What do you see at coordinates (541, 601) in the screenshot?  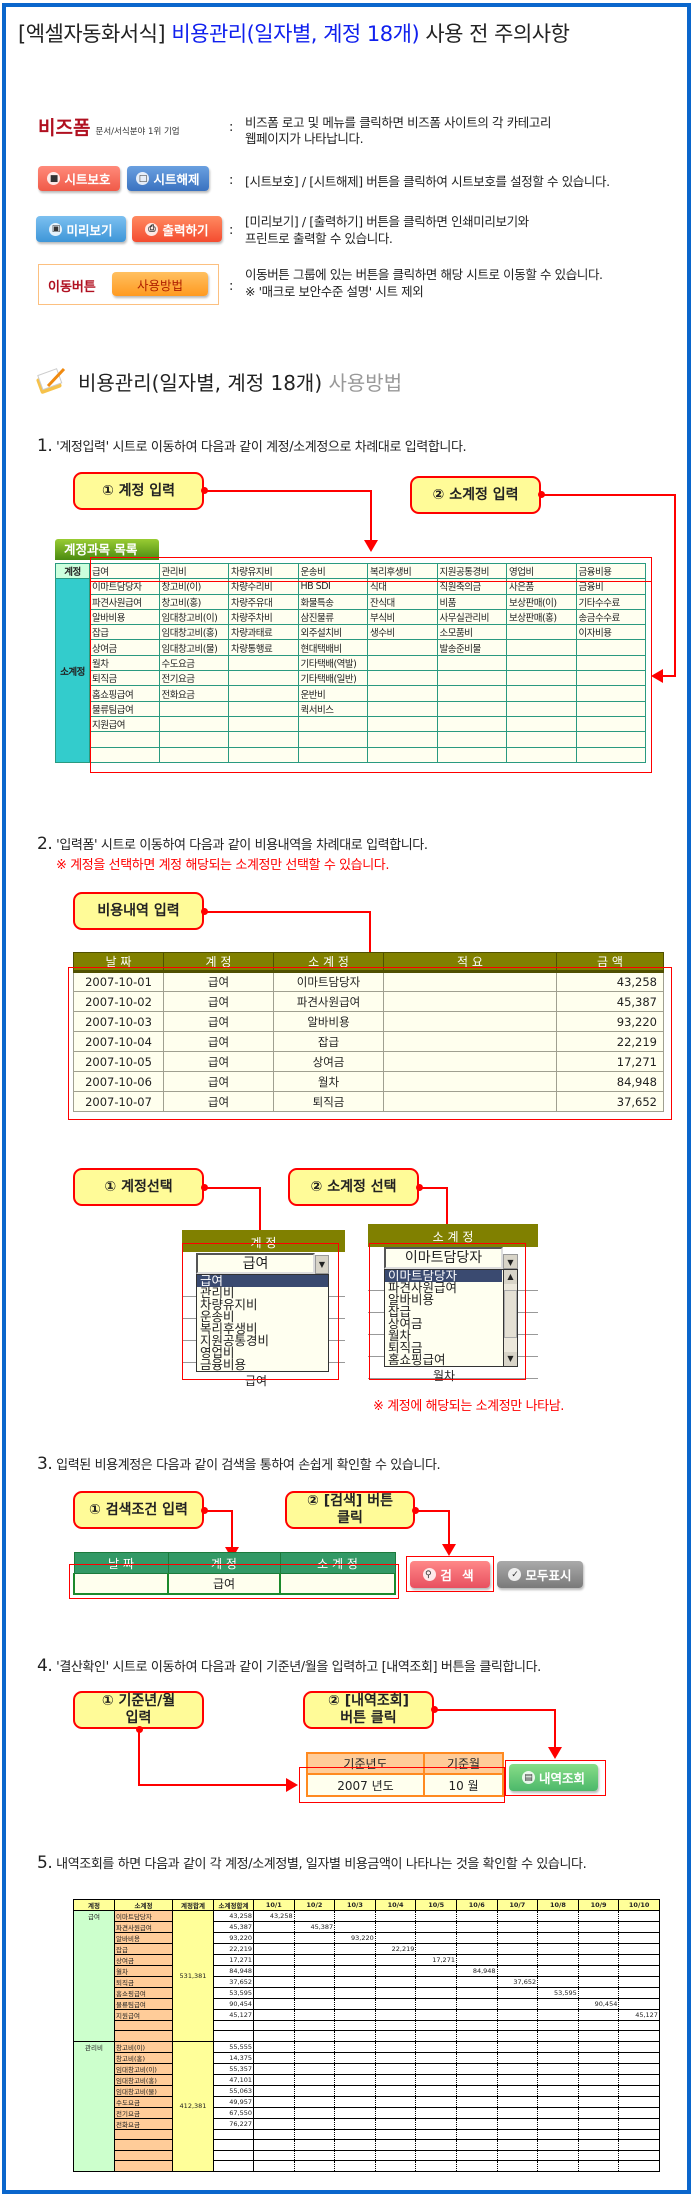 I see `subaccount-cell: 보상판매(이)` at bounding box center [541, 601].